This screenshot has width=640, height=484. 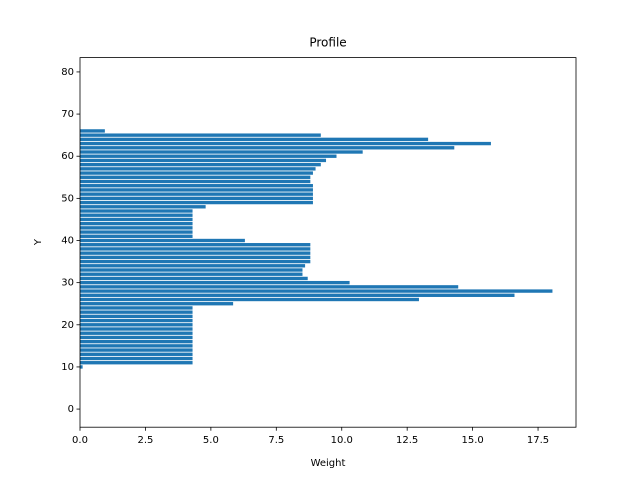 I want to click on x-tick-label: 10.0, so click(x=342, y=440).